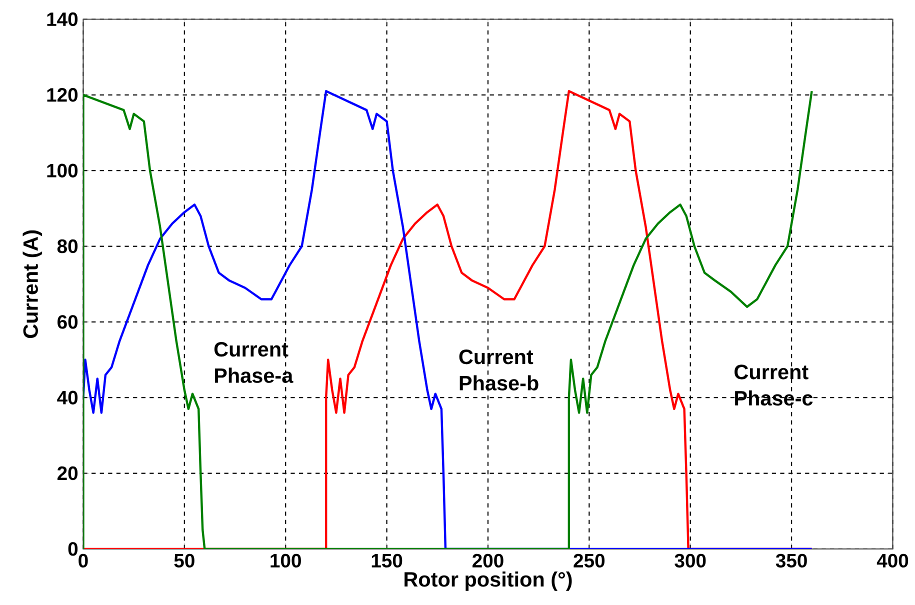 The width and height of the screenshot is (915, 605). What do you see at coordinates (387, 561) in the screenshot?
I see `x-tick-label: 150` at bounding box center [387, 561].